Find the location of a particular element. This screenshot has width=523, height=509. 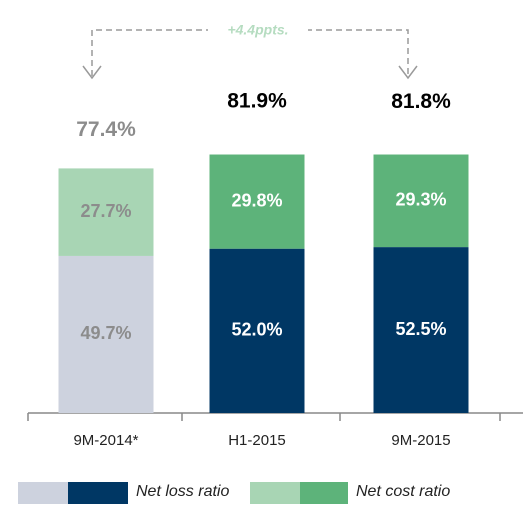

x-tick-label: 9M-2015 is located at coordinates (420, 440).